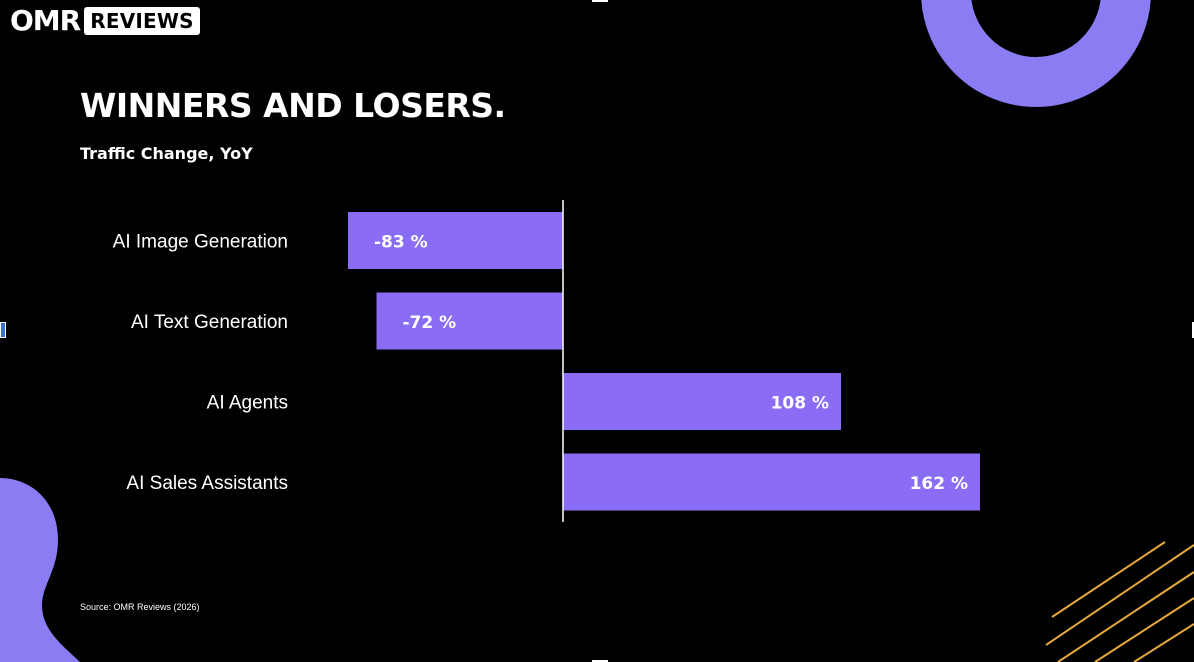 This screenshot has width=1194, height=662. I want to click on chart-subtitle: Traffic Change, YoY, so click(166, 153).